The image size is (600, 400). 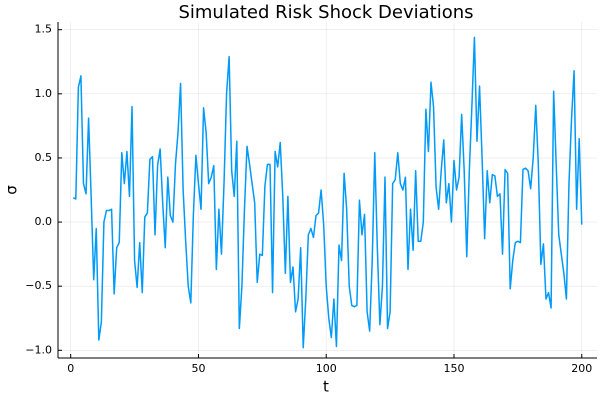 I want to click on chart-title: Simulated Risk Shock Deviations, so click(x=325, y=12).